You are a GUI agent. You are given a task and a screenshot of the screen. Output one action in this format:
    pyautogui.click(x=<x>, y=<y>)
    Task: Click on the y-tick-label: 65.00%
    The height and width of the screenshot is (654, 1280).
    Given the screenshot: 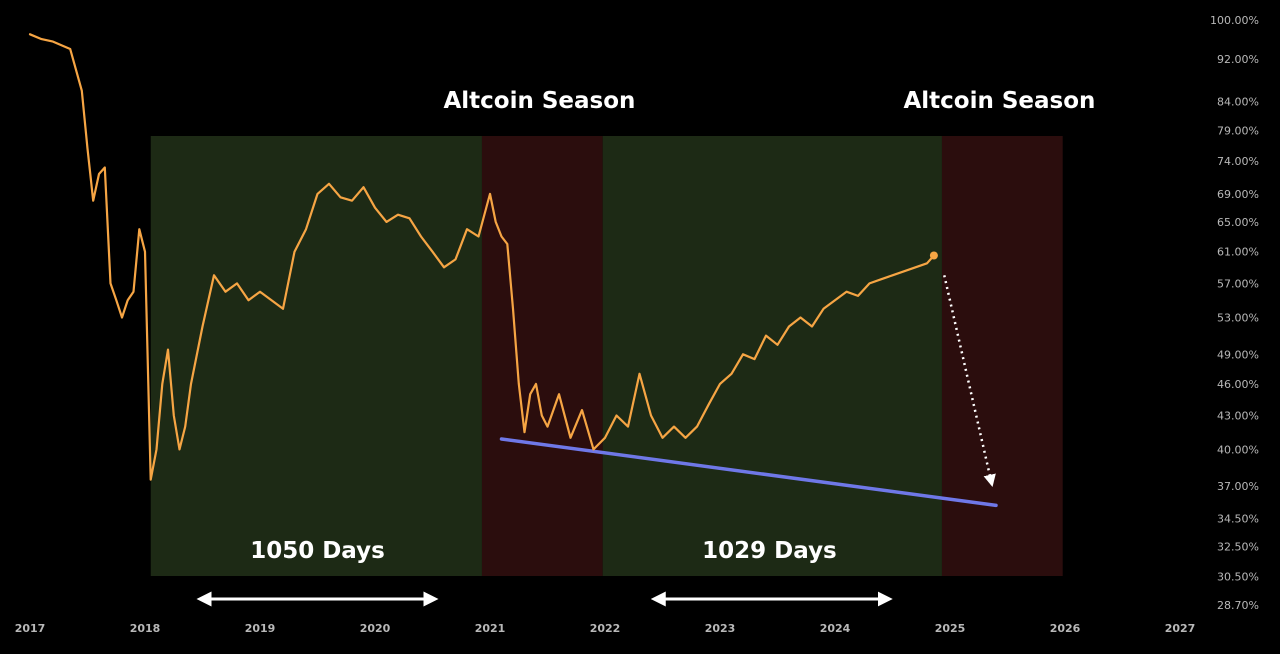 What is the action you would take?
    pyautogui.click(x=1238, y=222)
    